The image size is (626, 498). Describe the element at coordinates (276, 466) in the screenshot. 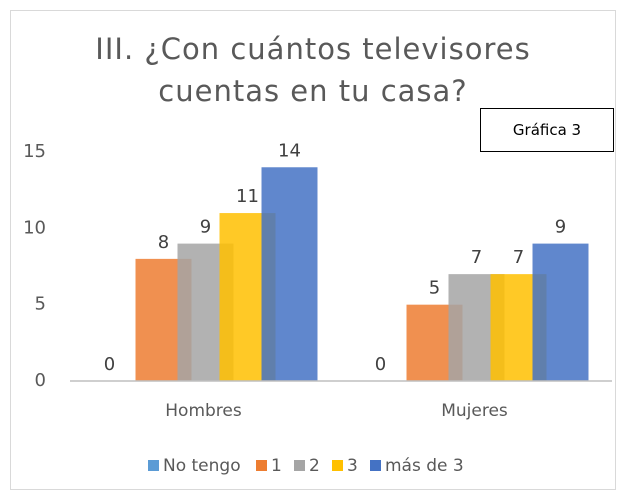

I see `legend-label: 1` at that location.